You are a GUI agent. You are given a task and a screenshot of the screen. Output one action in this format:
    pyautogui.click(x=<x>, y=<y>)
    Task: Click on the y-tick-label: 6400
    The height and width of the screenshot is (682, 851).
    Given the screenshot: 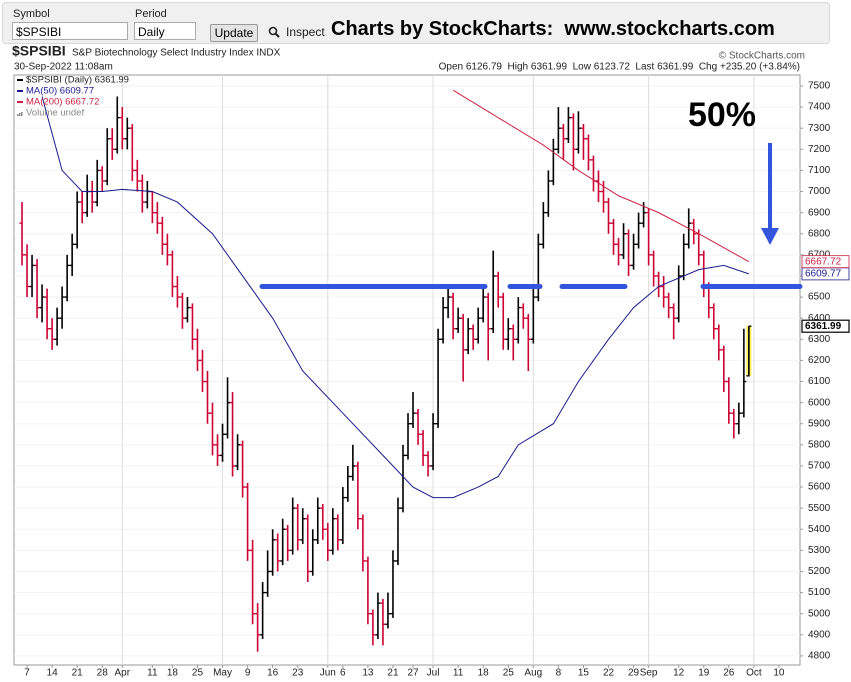 What is the action you would take?
    pyautogui.click(x=819, y=318)
    